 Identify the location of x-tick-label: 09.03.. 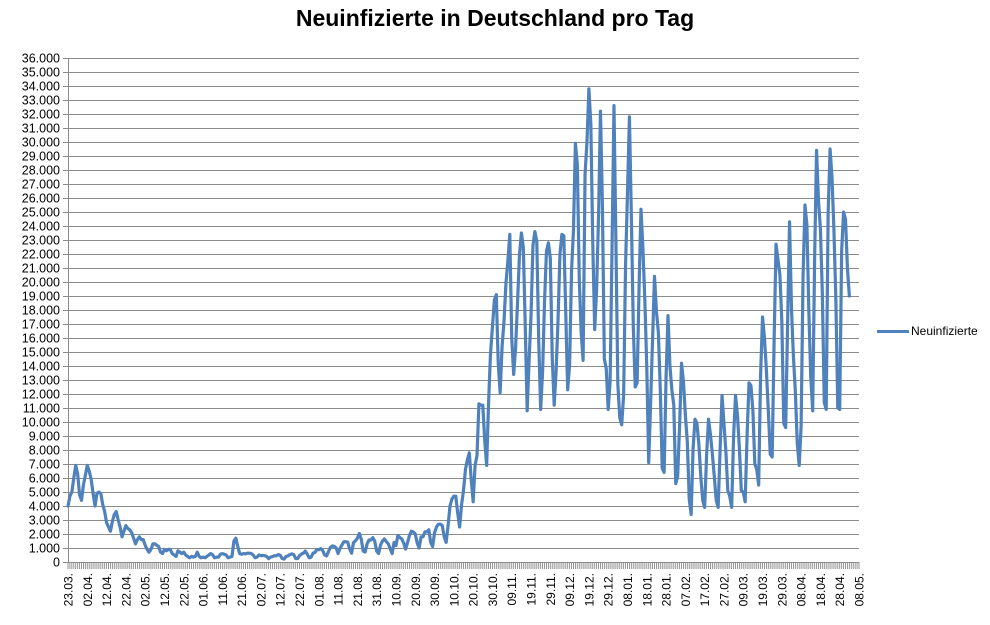
(744, 589).